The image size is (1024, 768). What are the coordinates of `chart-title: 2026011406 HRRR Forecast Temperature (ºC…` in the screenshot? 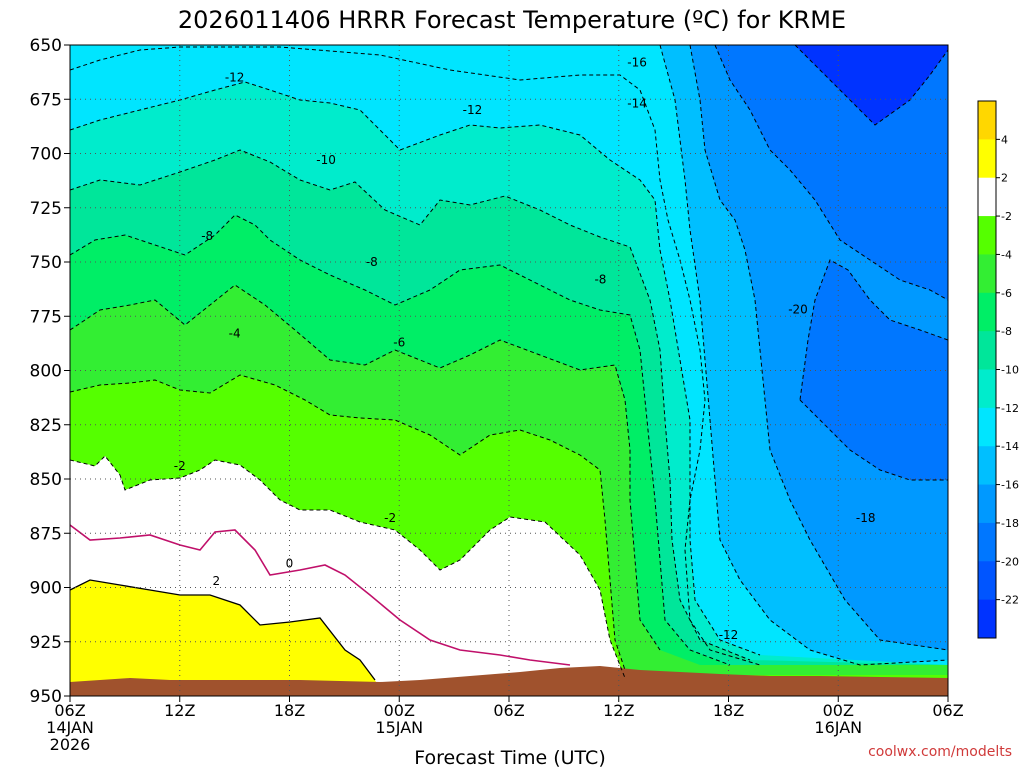 It's located at (512, 20).